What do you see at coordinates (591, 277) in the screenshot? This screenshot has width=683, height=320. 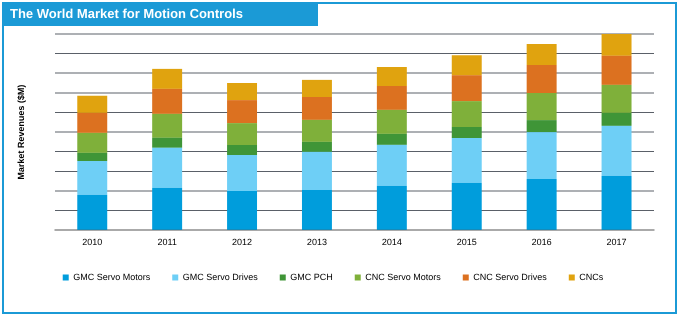 I see `legend-label: CNCs` at bounding box center [591, 277].